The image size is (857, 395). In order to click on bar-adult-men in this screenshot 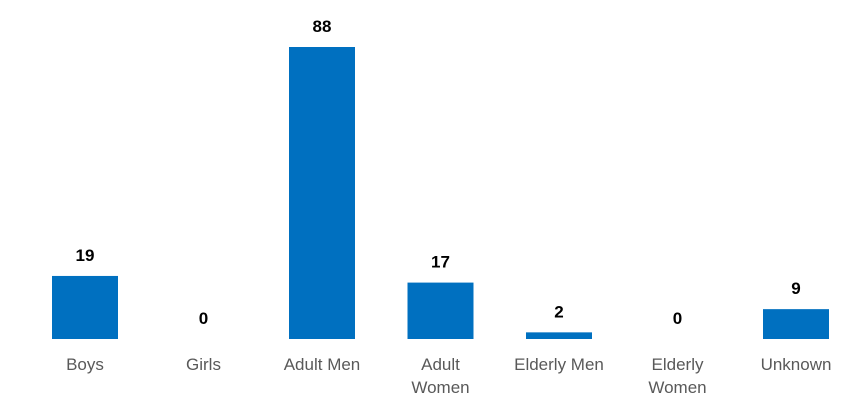, I will do `click(322, 193)`.